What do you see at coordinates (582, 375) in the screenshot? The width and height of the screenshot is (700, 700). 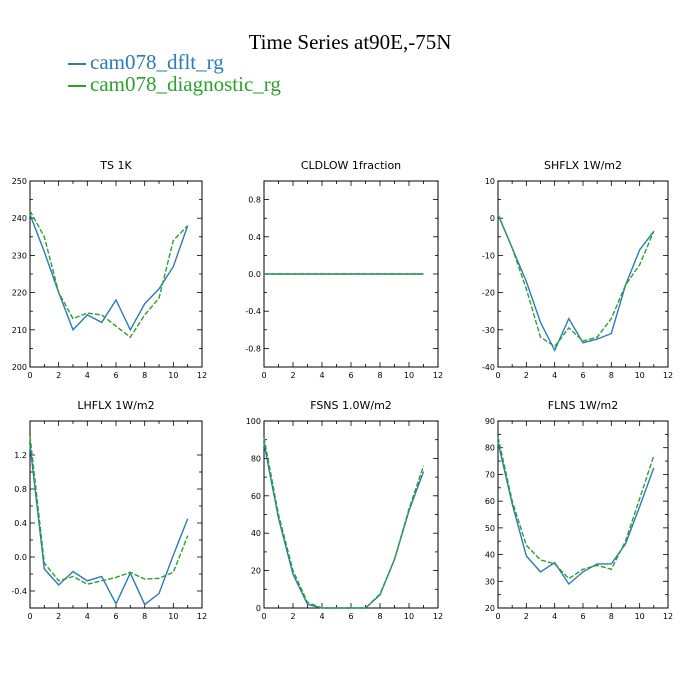 I see `x-tick-label-2: 6` at bounding box center [582, 375].